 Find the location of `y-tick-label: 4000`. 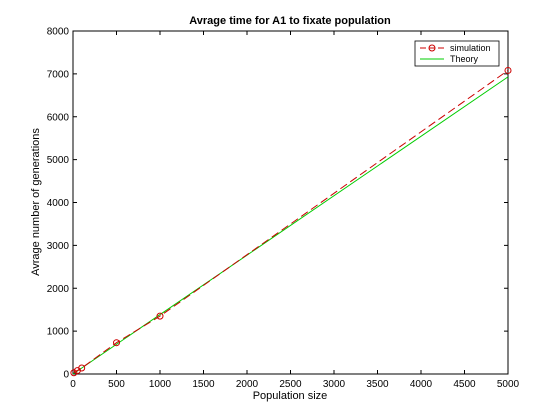

y-tick-label: 4000 is located at coordinates (58, 203).